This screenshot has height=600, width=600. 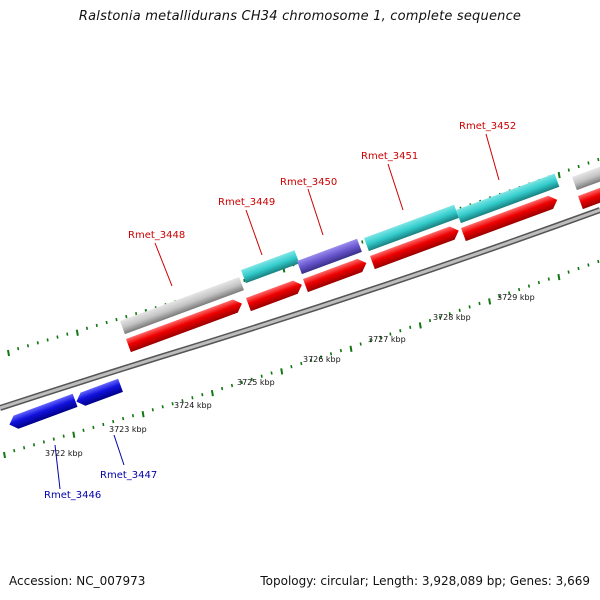 What do you see at coordinates (487, 126) in the screenshot?
I see `gene-label-forward: Rmet_3452` at bounding box center [487, 126].